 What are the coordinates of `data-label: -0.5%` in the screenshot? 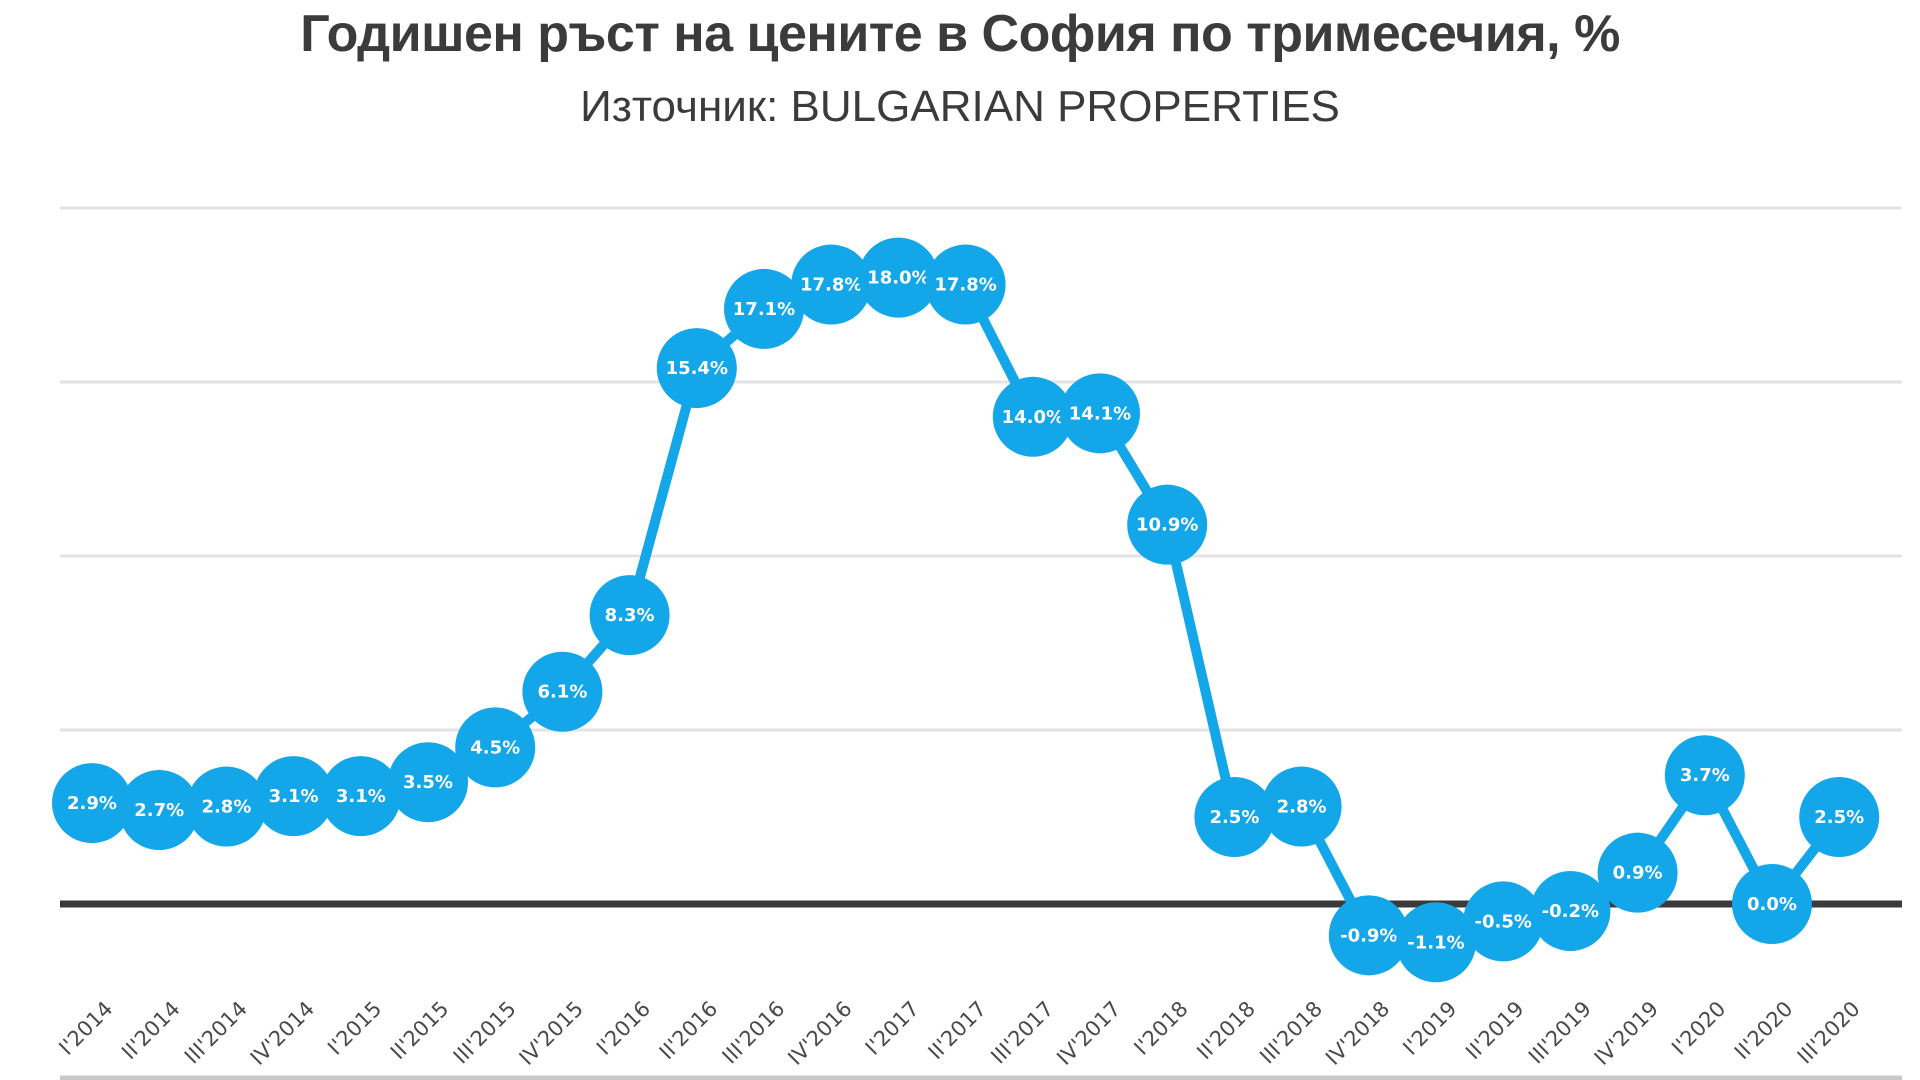 It's located at (1502, 921).